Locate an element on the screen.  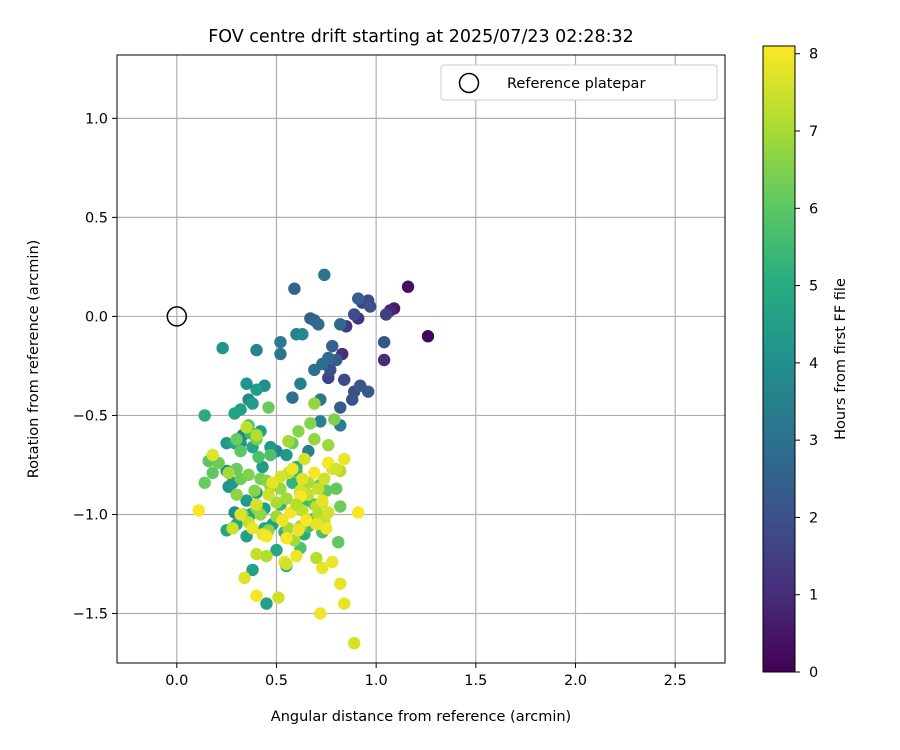
y-tick-label: −1.5 is located at coordinates (90, 614).